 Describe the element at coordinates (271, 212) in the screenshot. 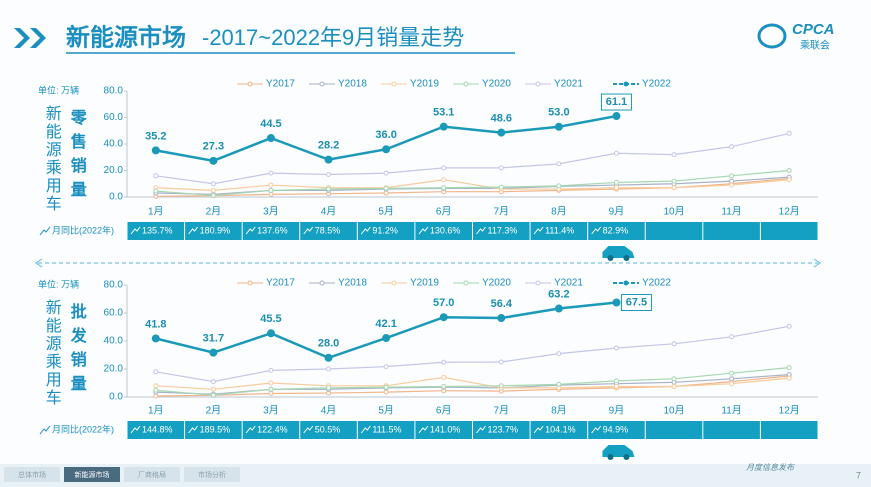

I see `x-tick-label: 3月` at that location.